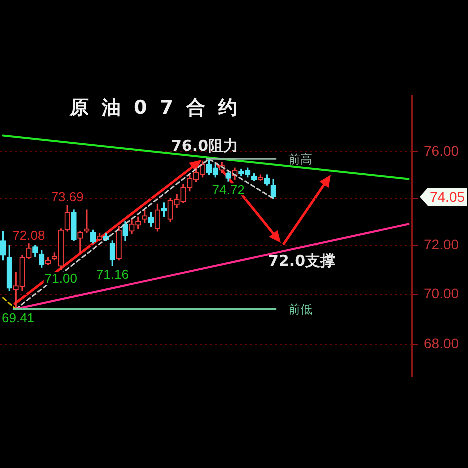  What do you see at coordinates (61, 278) in the screenshot?
I see `annotation: 71.00` at bounding box center [61, 278].